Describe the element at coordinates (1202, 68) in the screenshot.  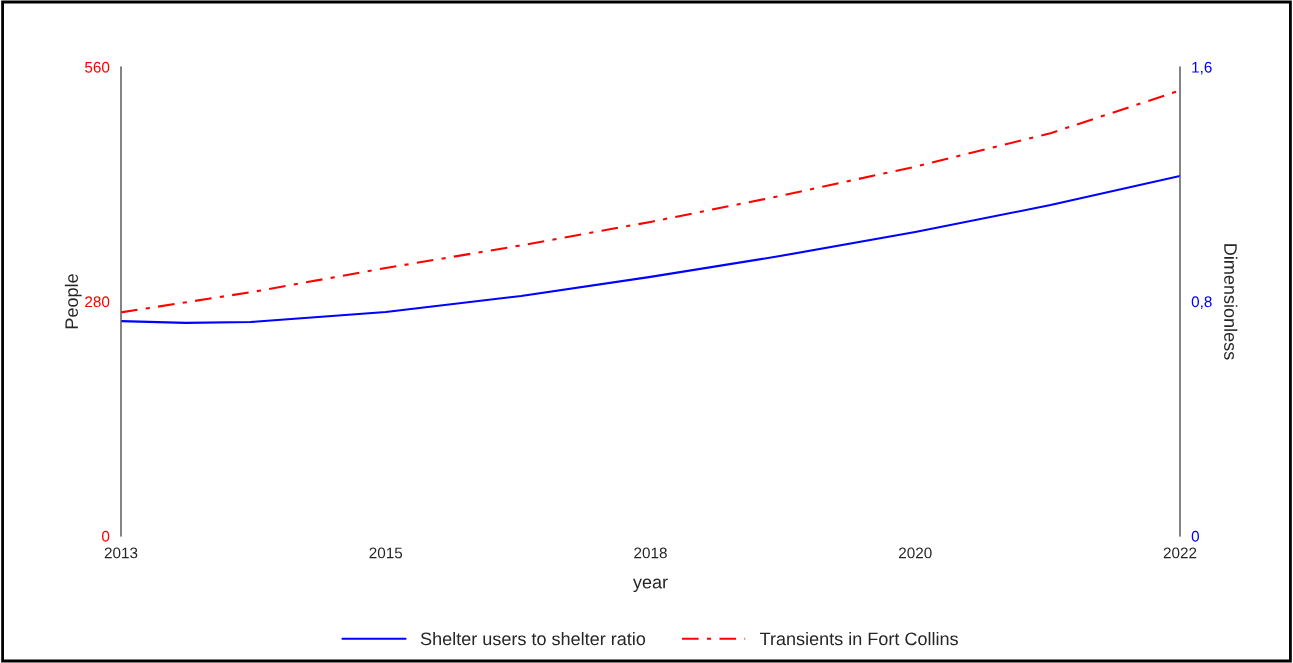
I see `y2-tick-label: 1,6` at that location.